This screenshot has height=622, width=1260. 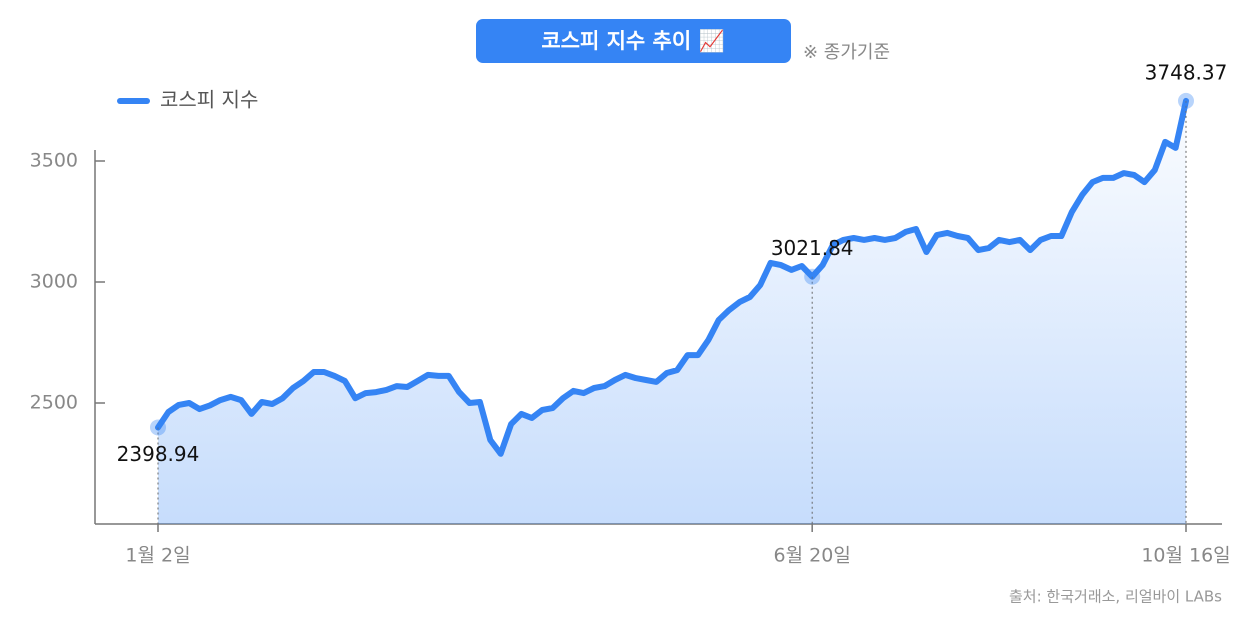 What do you see at coordinates (54, 282) in the screenshot?
I see `y-tick-label: 3000` at bounding box center [54, 282].